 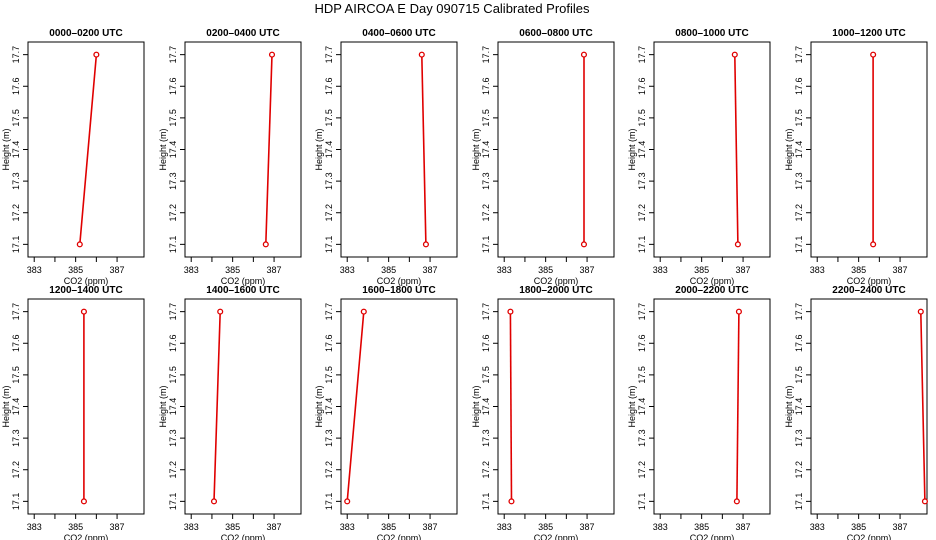 I want to click on panel-title: 0800–1000 UTC, so click(x=711, y=33).